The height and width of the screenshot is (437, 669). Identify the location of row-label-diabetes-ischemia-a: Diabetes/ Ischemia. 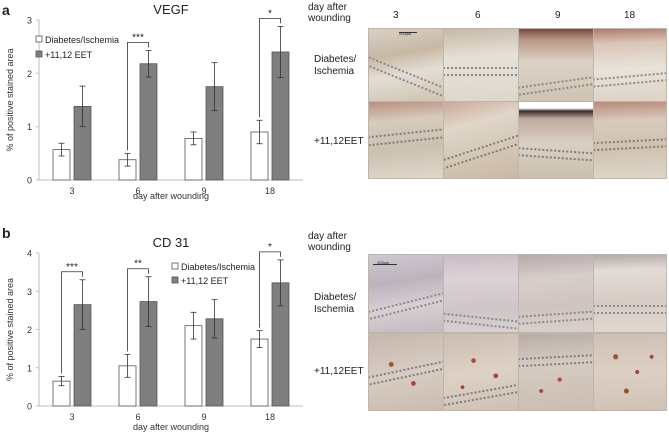
(335, 65).